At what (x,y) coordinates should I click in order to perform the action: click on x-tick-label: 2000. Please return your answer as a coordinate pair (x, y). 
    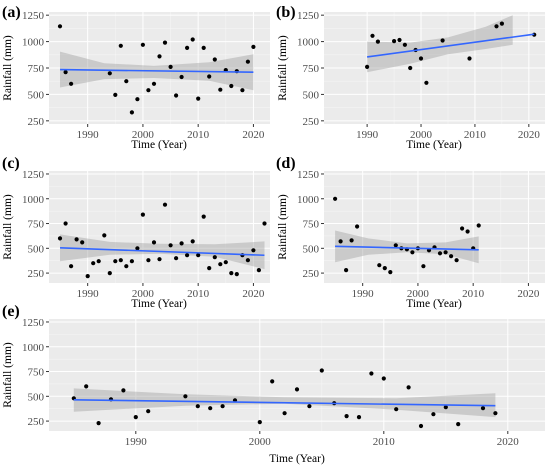
    Looking at the image, I should click on (418, 294).